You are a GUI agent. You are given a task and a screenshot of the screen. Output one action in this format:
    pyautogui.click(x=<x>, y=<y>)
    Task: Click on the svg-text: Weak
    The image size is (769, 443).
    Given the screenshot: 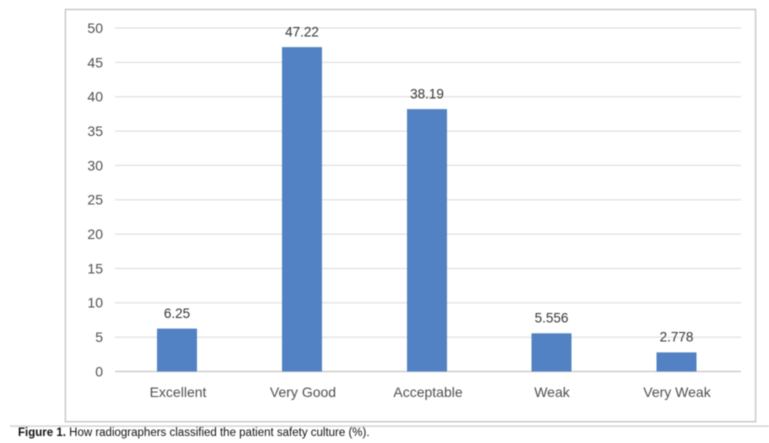 What is the action you would take?
    pyautogui.click(x=552, y=392)
    